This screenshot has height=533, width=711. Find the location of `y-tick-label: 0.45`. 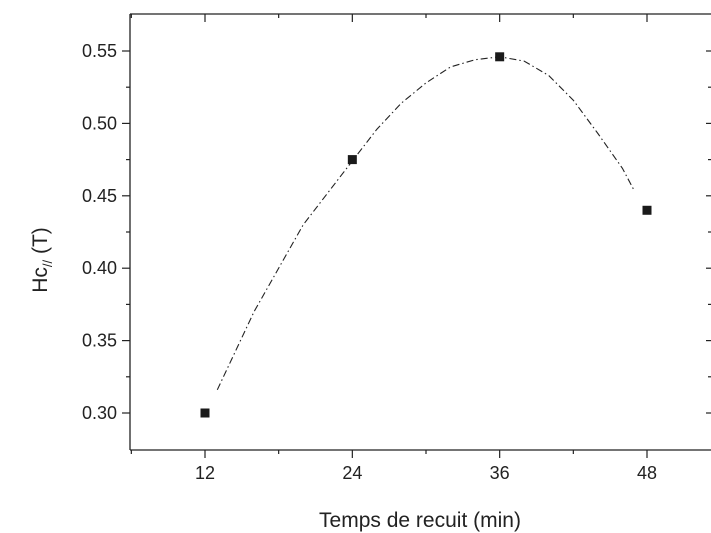

y-tick-label: 0.45 is located at coordinates (99, 196).